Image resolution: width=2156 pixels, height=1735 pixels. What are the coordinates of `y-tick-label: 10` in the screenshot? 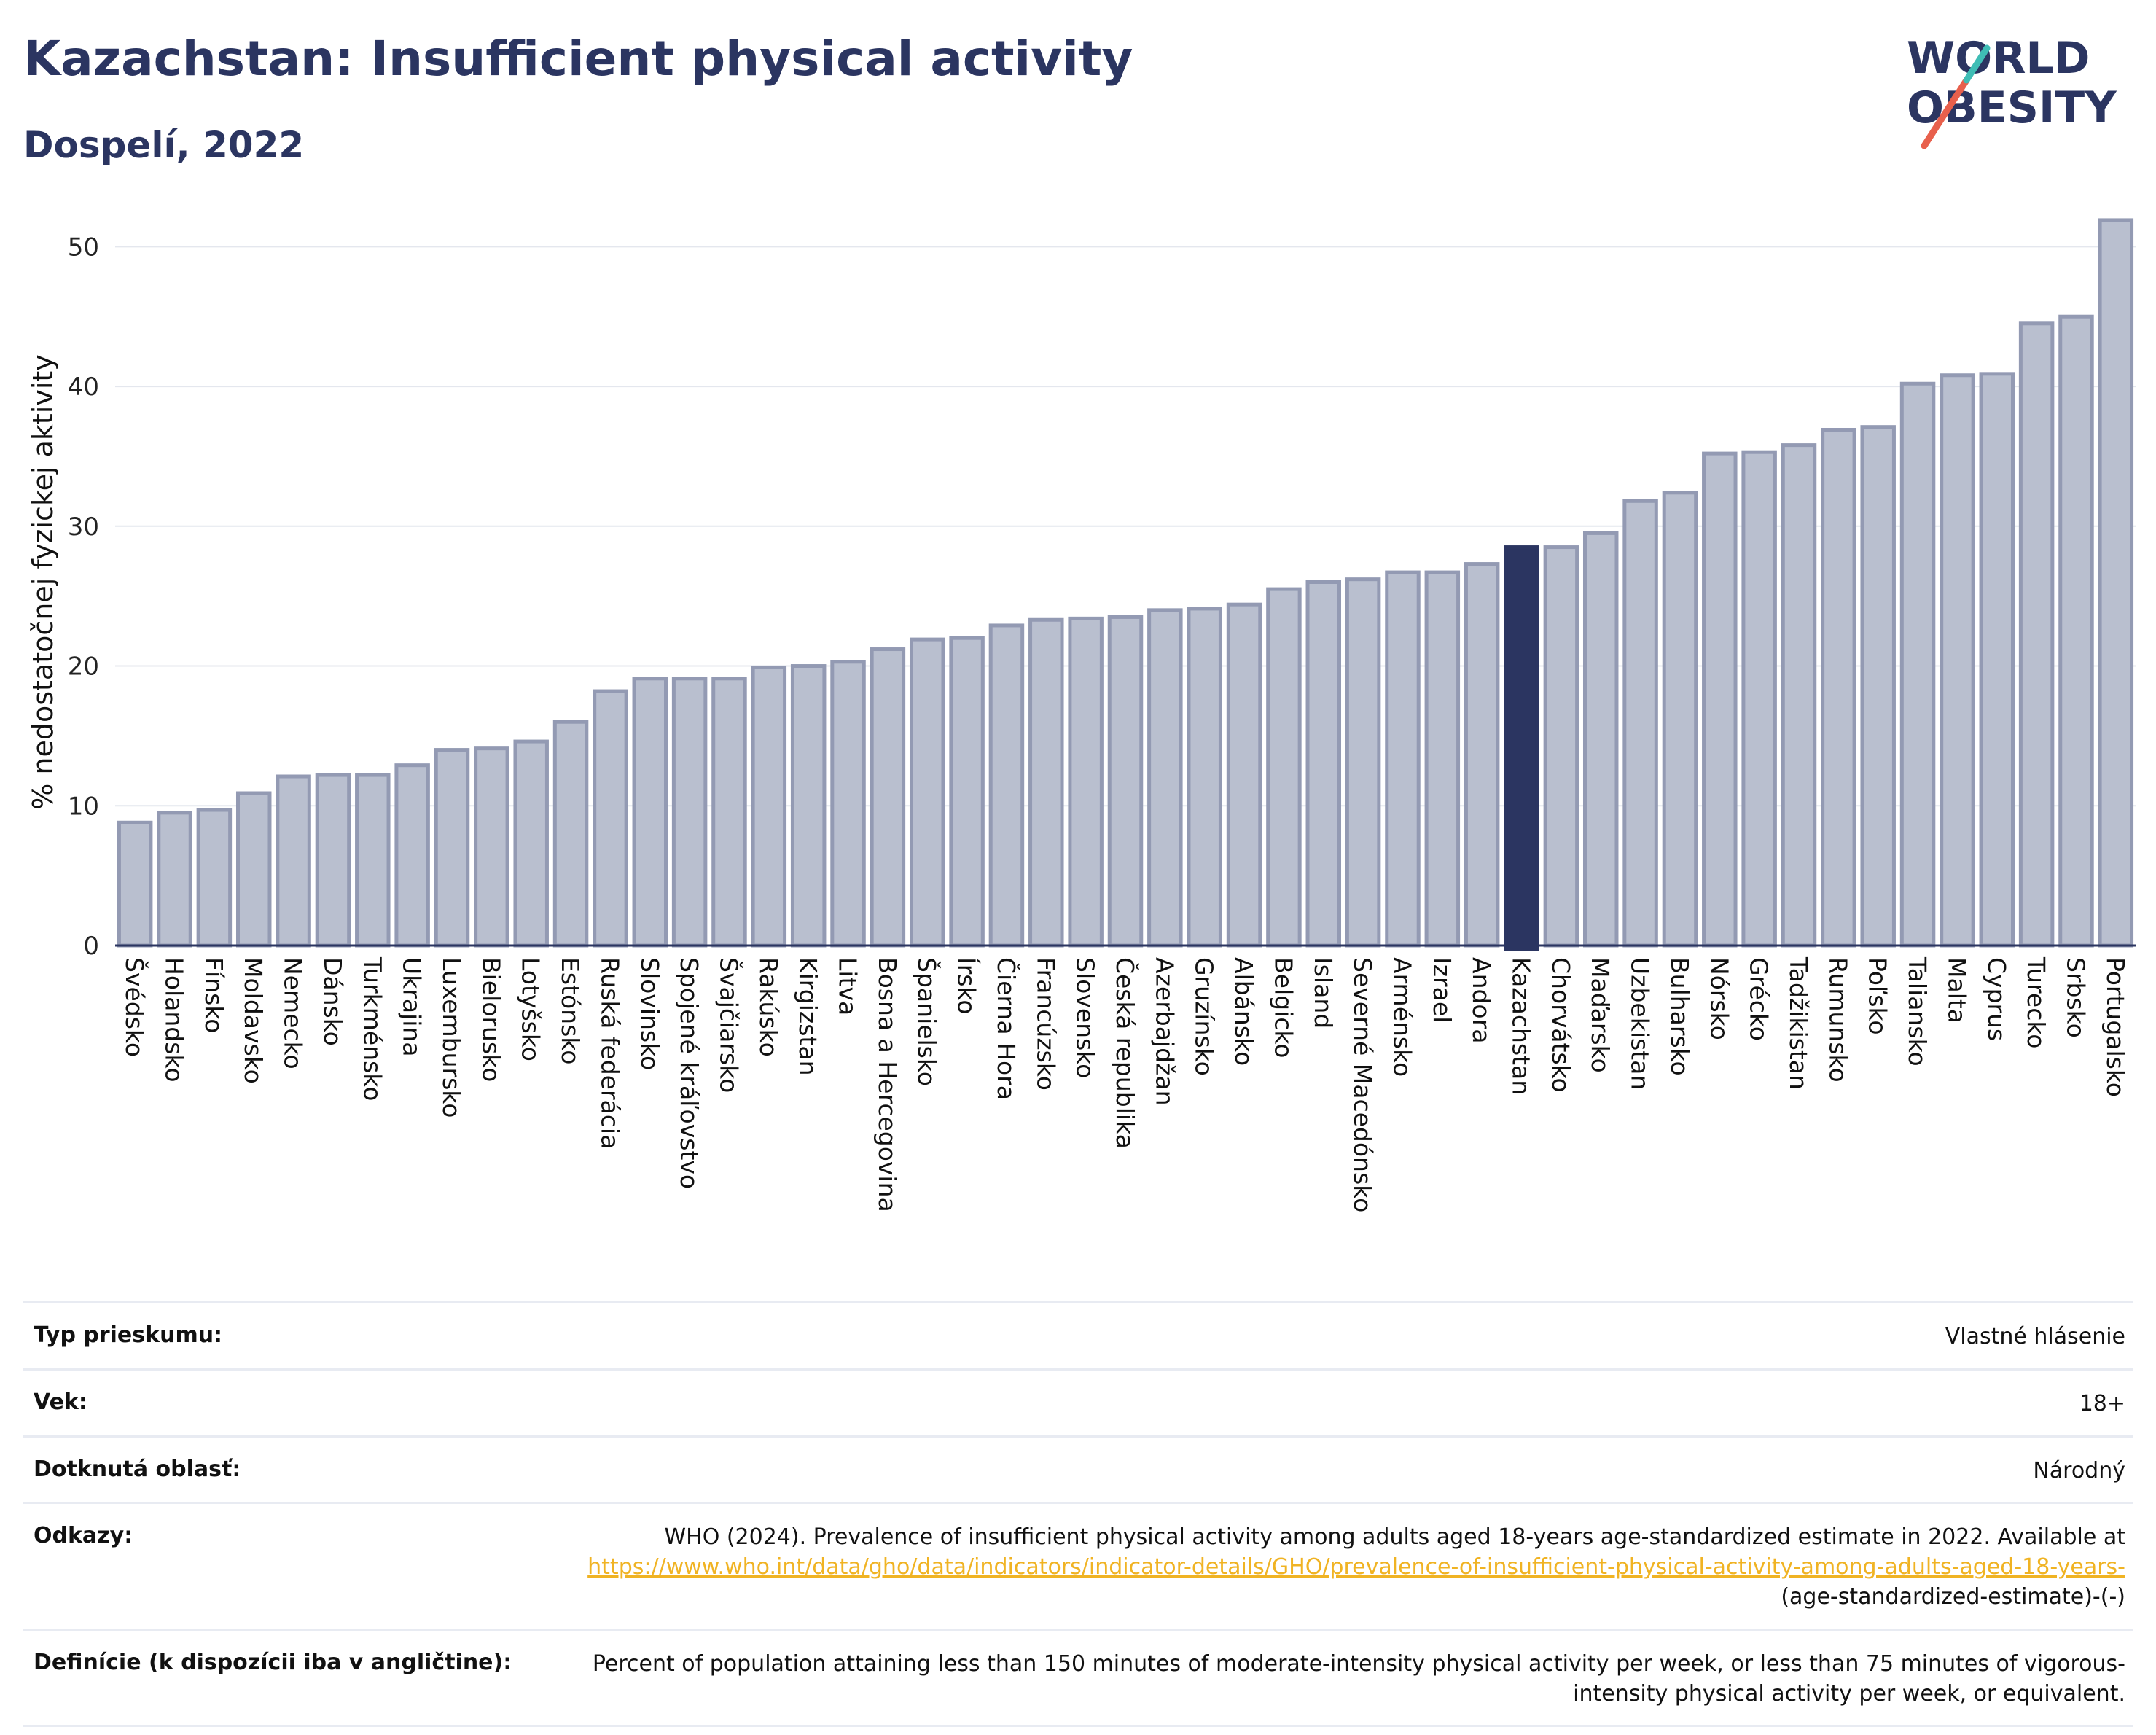 It's located at (84, 806).